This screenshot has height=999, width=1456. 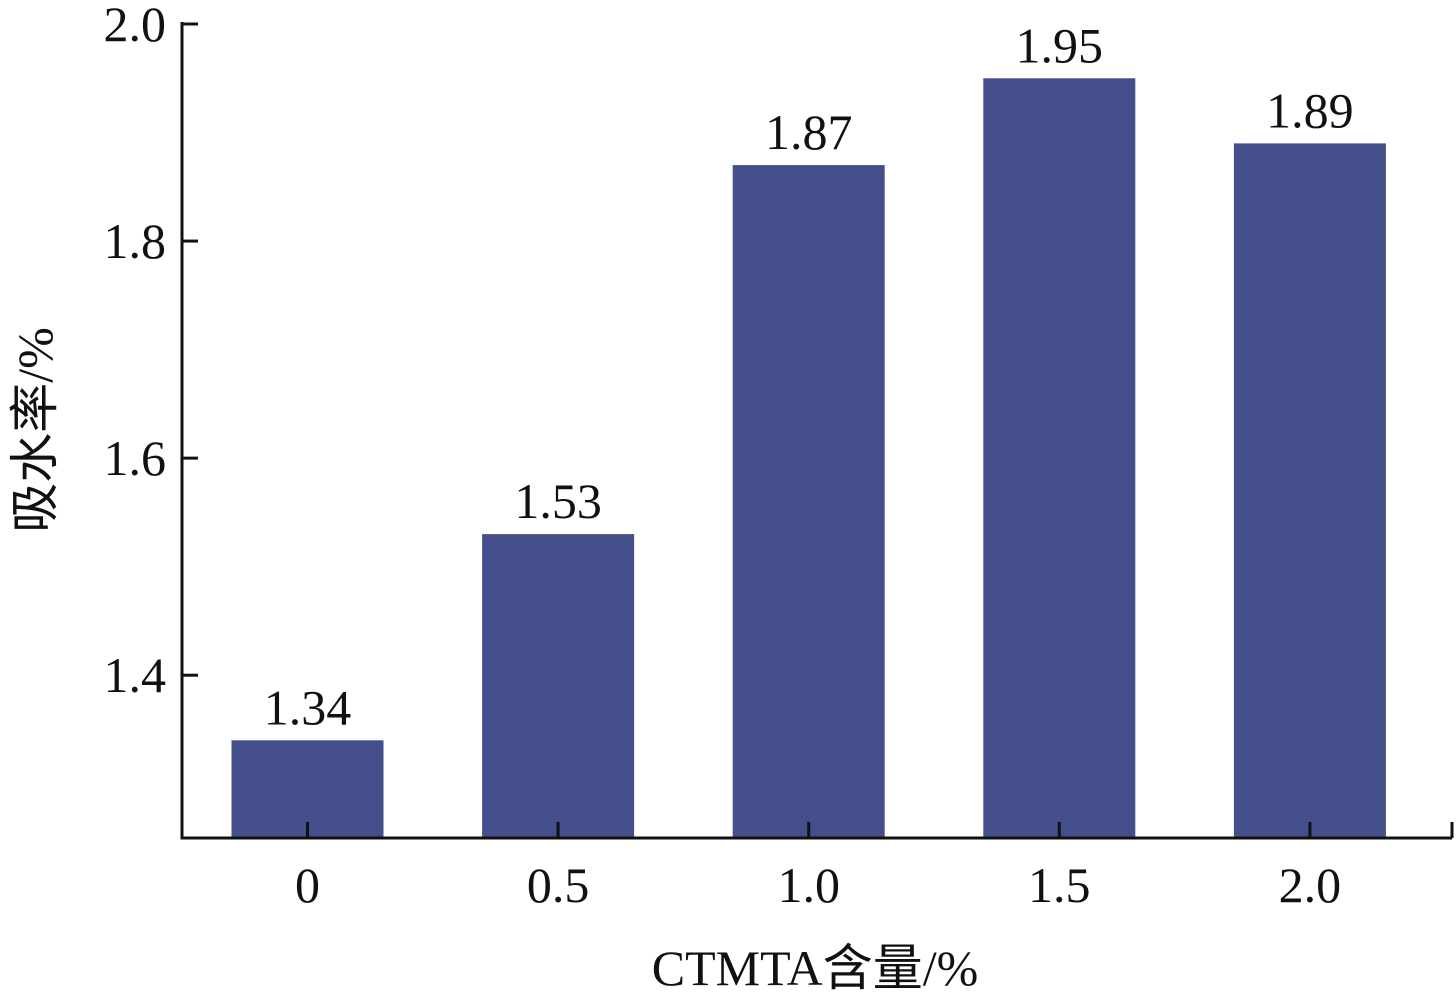 I want to click on y-tick-label: 1.6, so click(x=135, y=458).